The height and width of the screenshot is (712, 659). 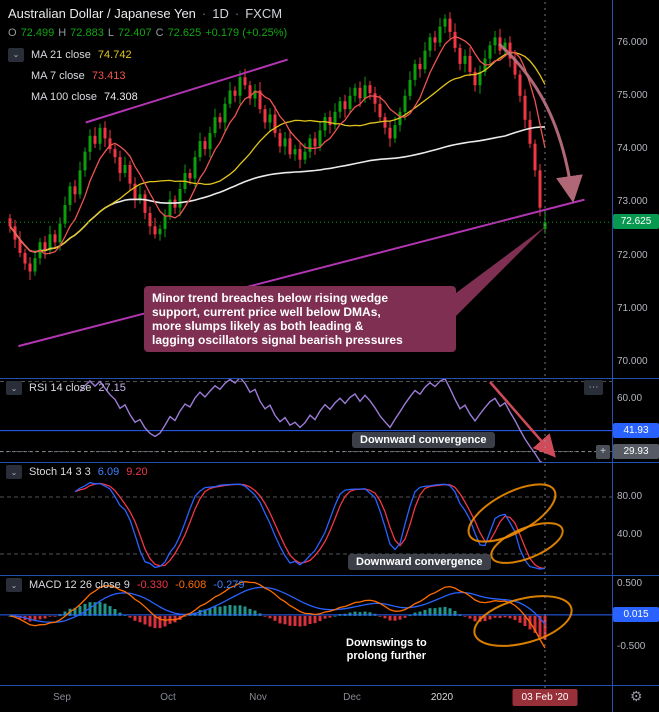 I want to click on macd-hist-value: -0.330, so click(x=152, y=585).